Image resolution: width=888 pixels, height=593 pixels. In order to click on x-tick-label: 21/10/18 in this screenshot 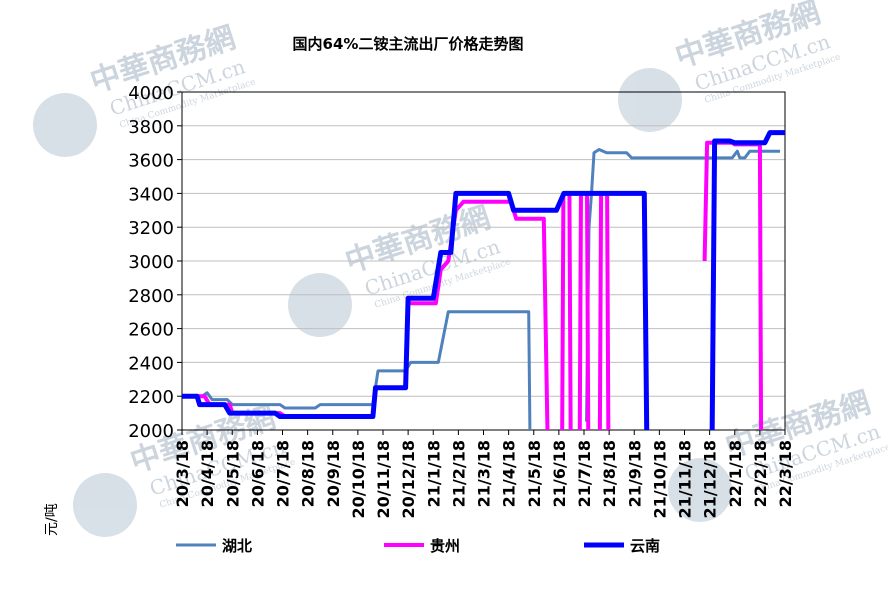, I will do `click(659, 479)`.